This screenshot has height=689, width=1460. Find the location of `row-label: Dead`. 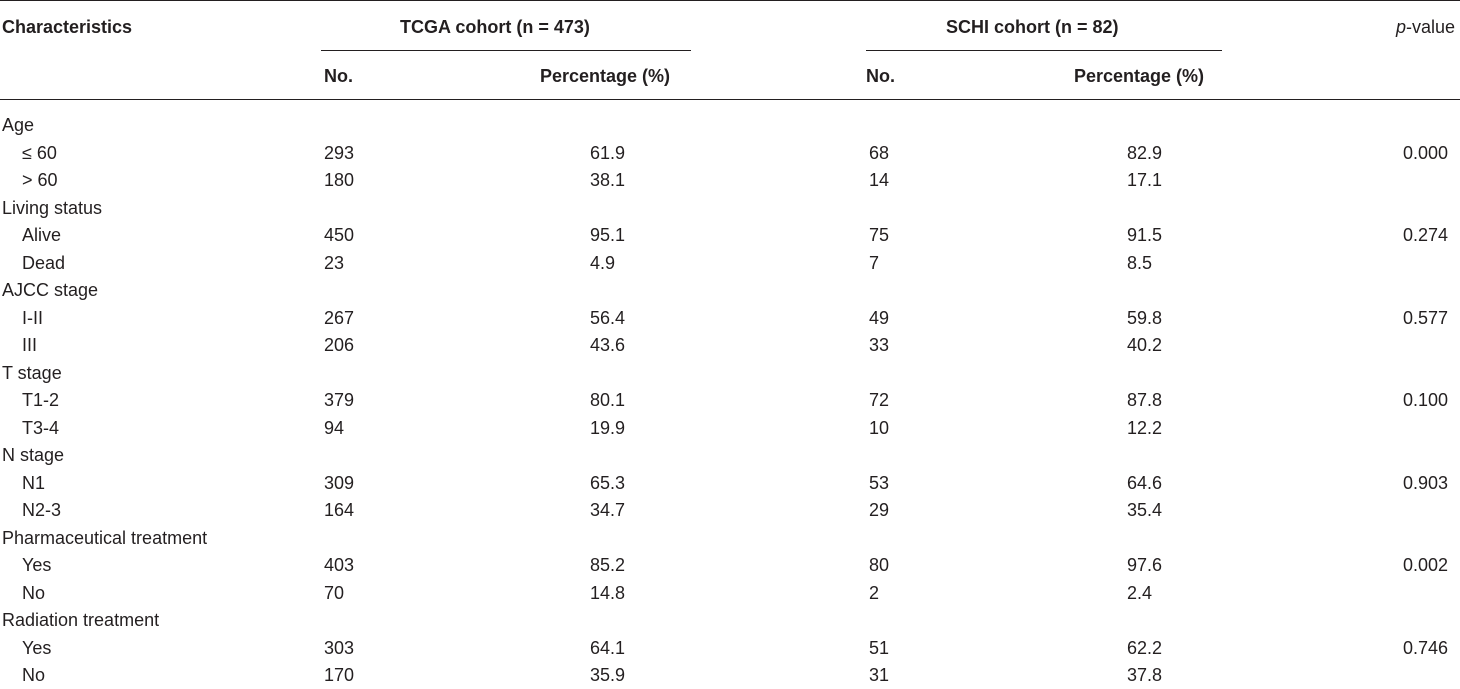

row-label: Dead is located at coordinates (44, 263).